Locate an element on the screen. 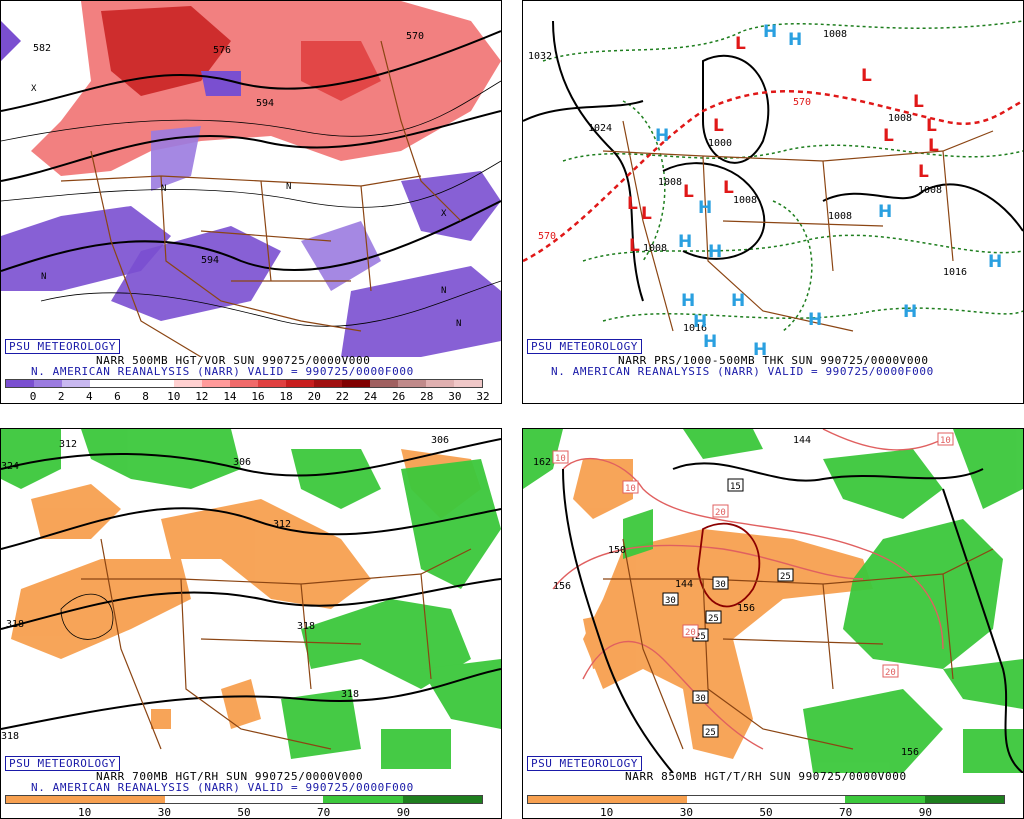 This screenshot has width=1024, height=819. colorbar-tick: 24 is located at coordinates (370, 396).